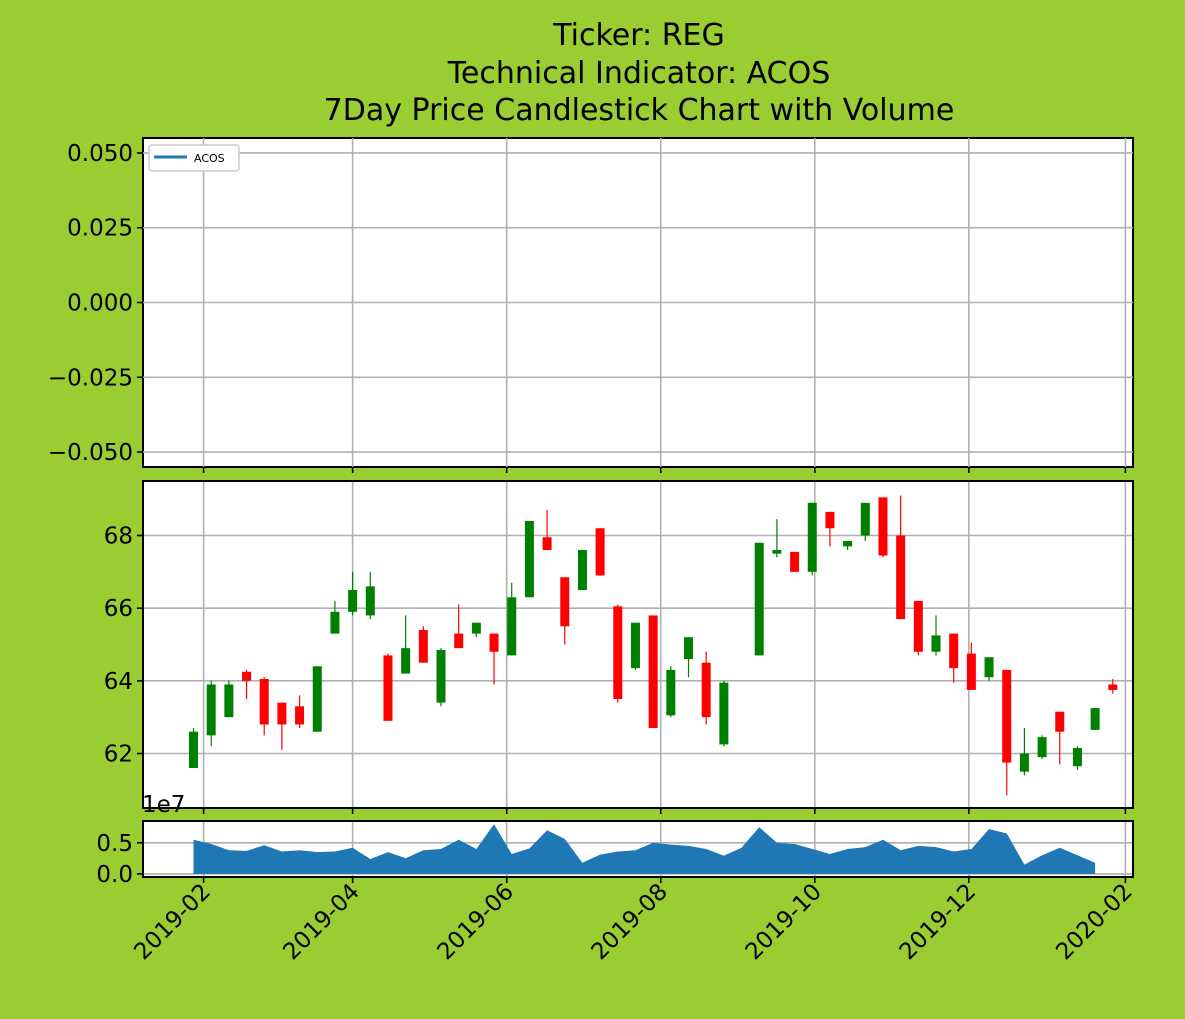 This screenshot has width=1185, height=1019. Describe the element at coordinates (90, 378) in the screenshot. I see `indicator-ytick-label-3: −0.025` at that location.